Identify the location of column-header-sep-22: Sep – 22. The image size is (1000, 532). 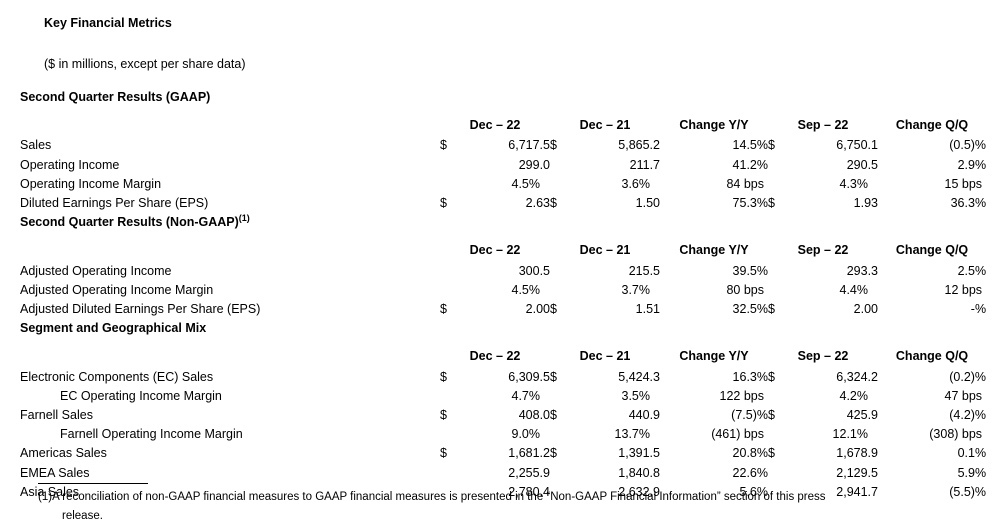
(823, 356).